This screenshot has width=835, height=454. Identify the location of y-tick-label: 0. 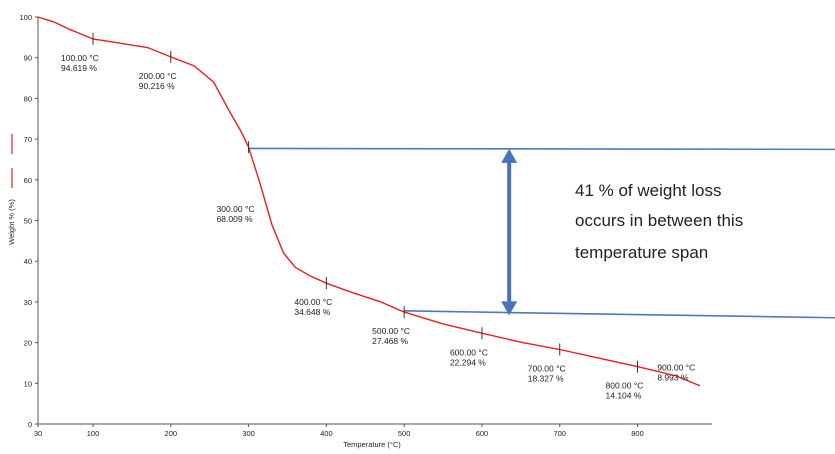
(30, 424).